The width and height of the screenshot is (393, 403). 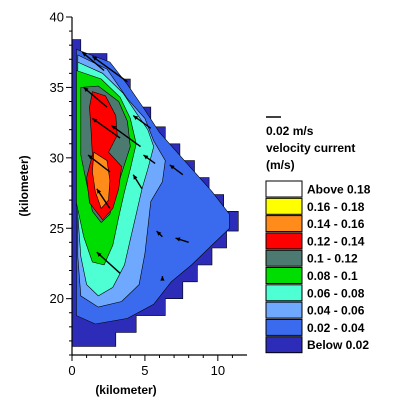 I want to click on y-tick-label: 25, so click(x=57, y=228).